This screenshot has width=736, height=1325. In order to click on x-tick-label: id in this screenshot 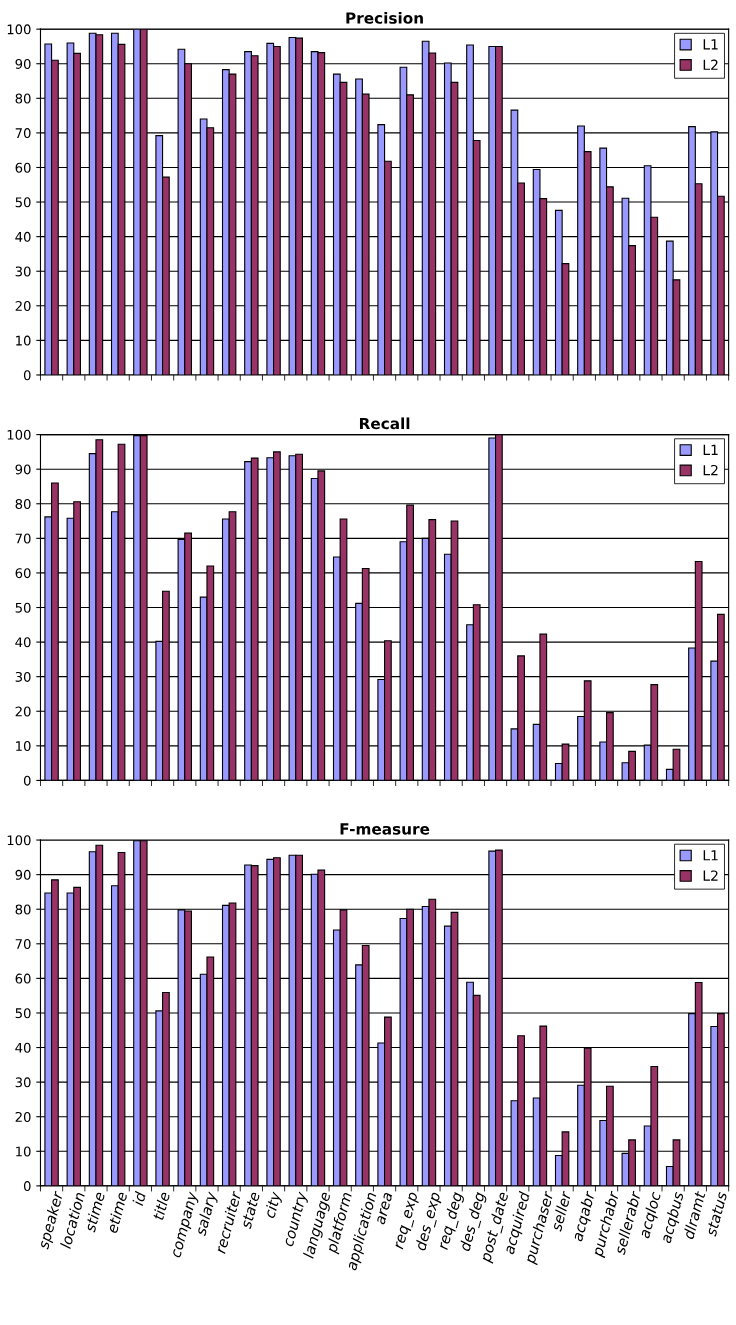, I will do `click(139, 1198)`.